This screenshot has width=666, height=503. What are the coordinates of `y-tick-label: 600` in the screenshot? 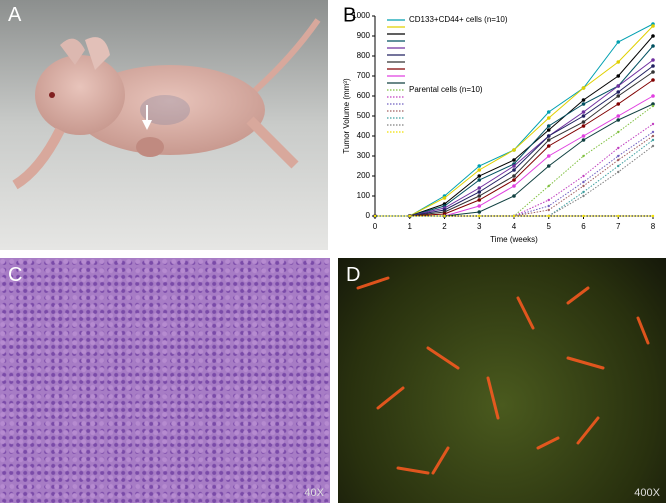 It's located at (364, 95).